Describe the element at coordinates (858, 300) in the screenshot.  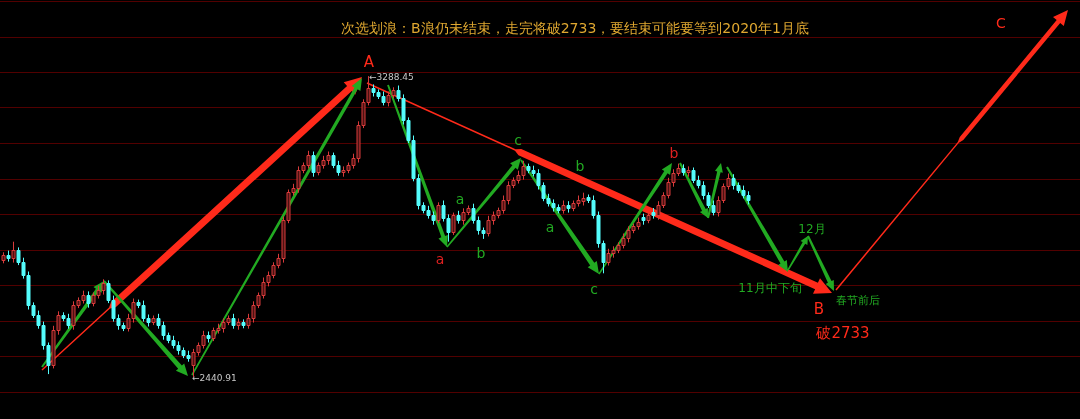
I see `text: 春节前后` at that location.